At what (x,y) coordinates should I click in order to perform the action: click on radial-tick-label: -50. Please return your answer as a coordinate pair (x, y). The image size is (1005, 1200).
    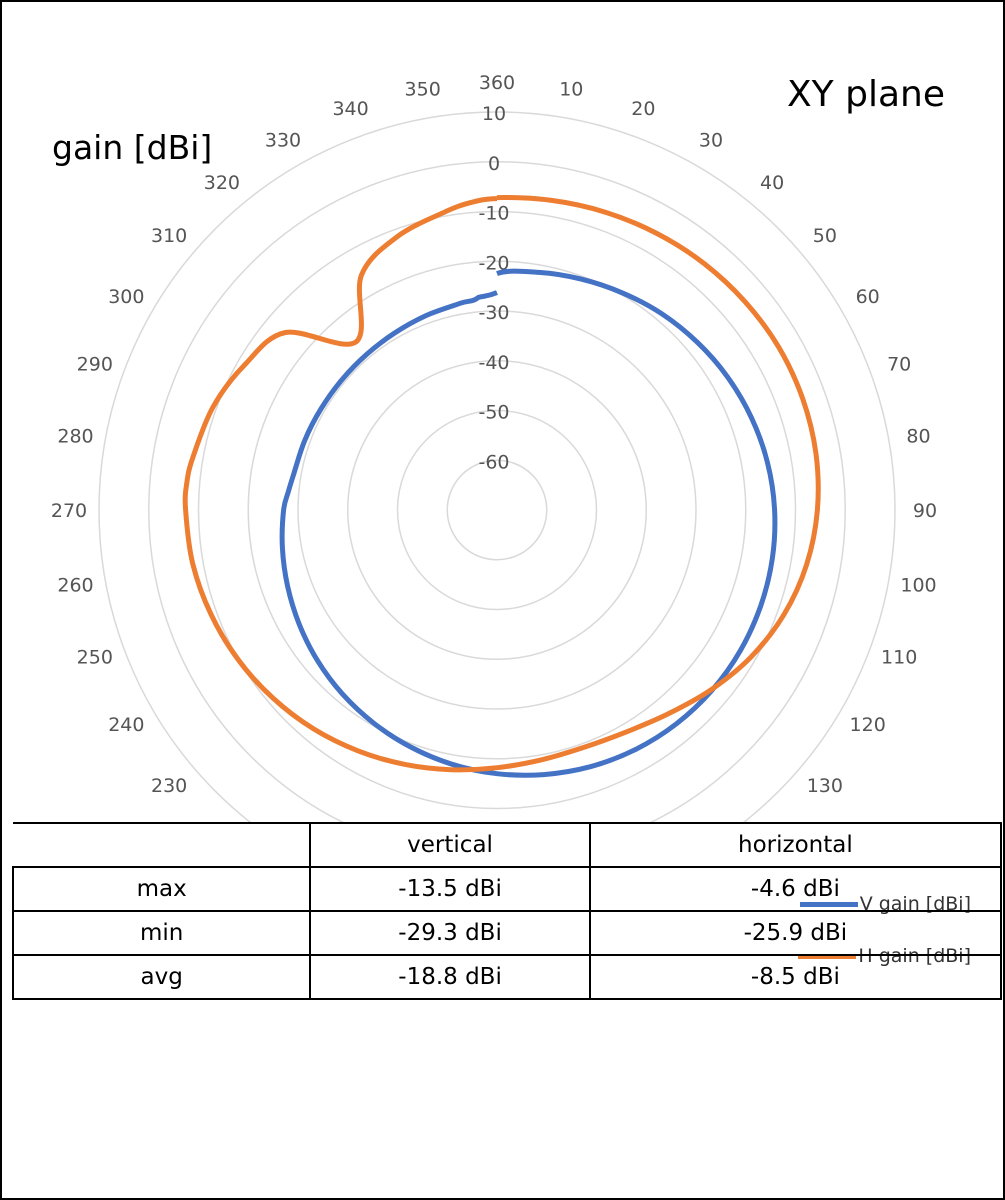
    Looking at the image, I should click on (493, 413).